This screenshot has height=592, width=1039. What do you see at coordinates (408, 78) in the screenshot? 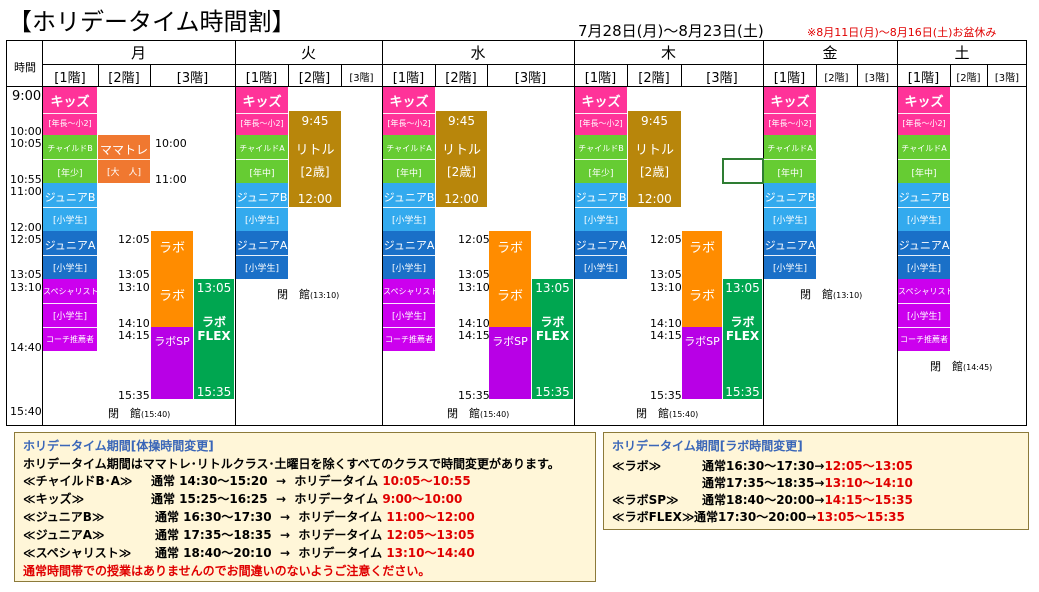
I see `floor-wed-1: [1階]` at bounding box center [408, 78].